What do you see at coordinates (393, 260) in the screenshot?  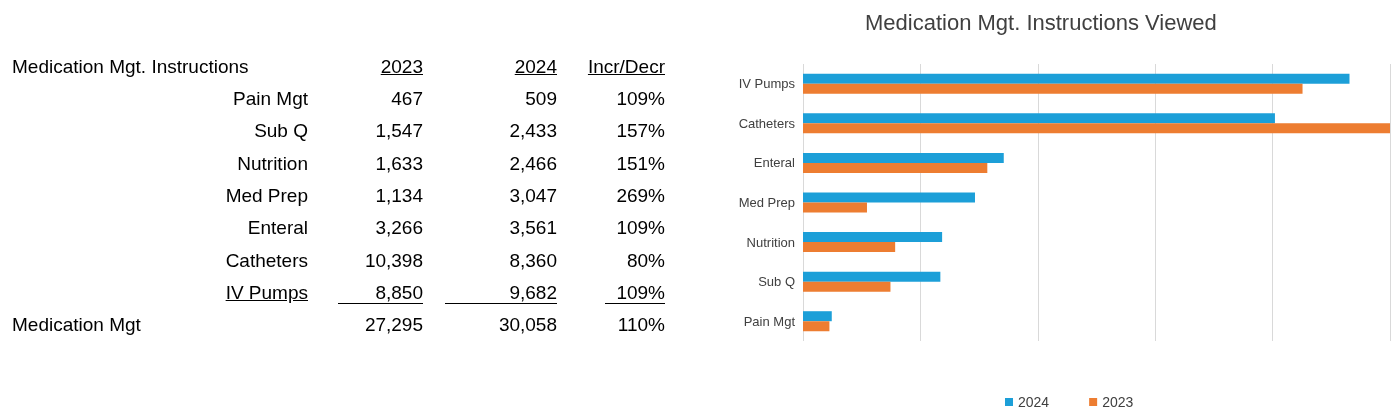 I see `data-label: 10,398` at bounding box center [393, 260].